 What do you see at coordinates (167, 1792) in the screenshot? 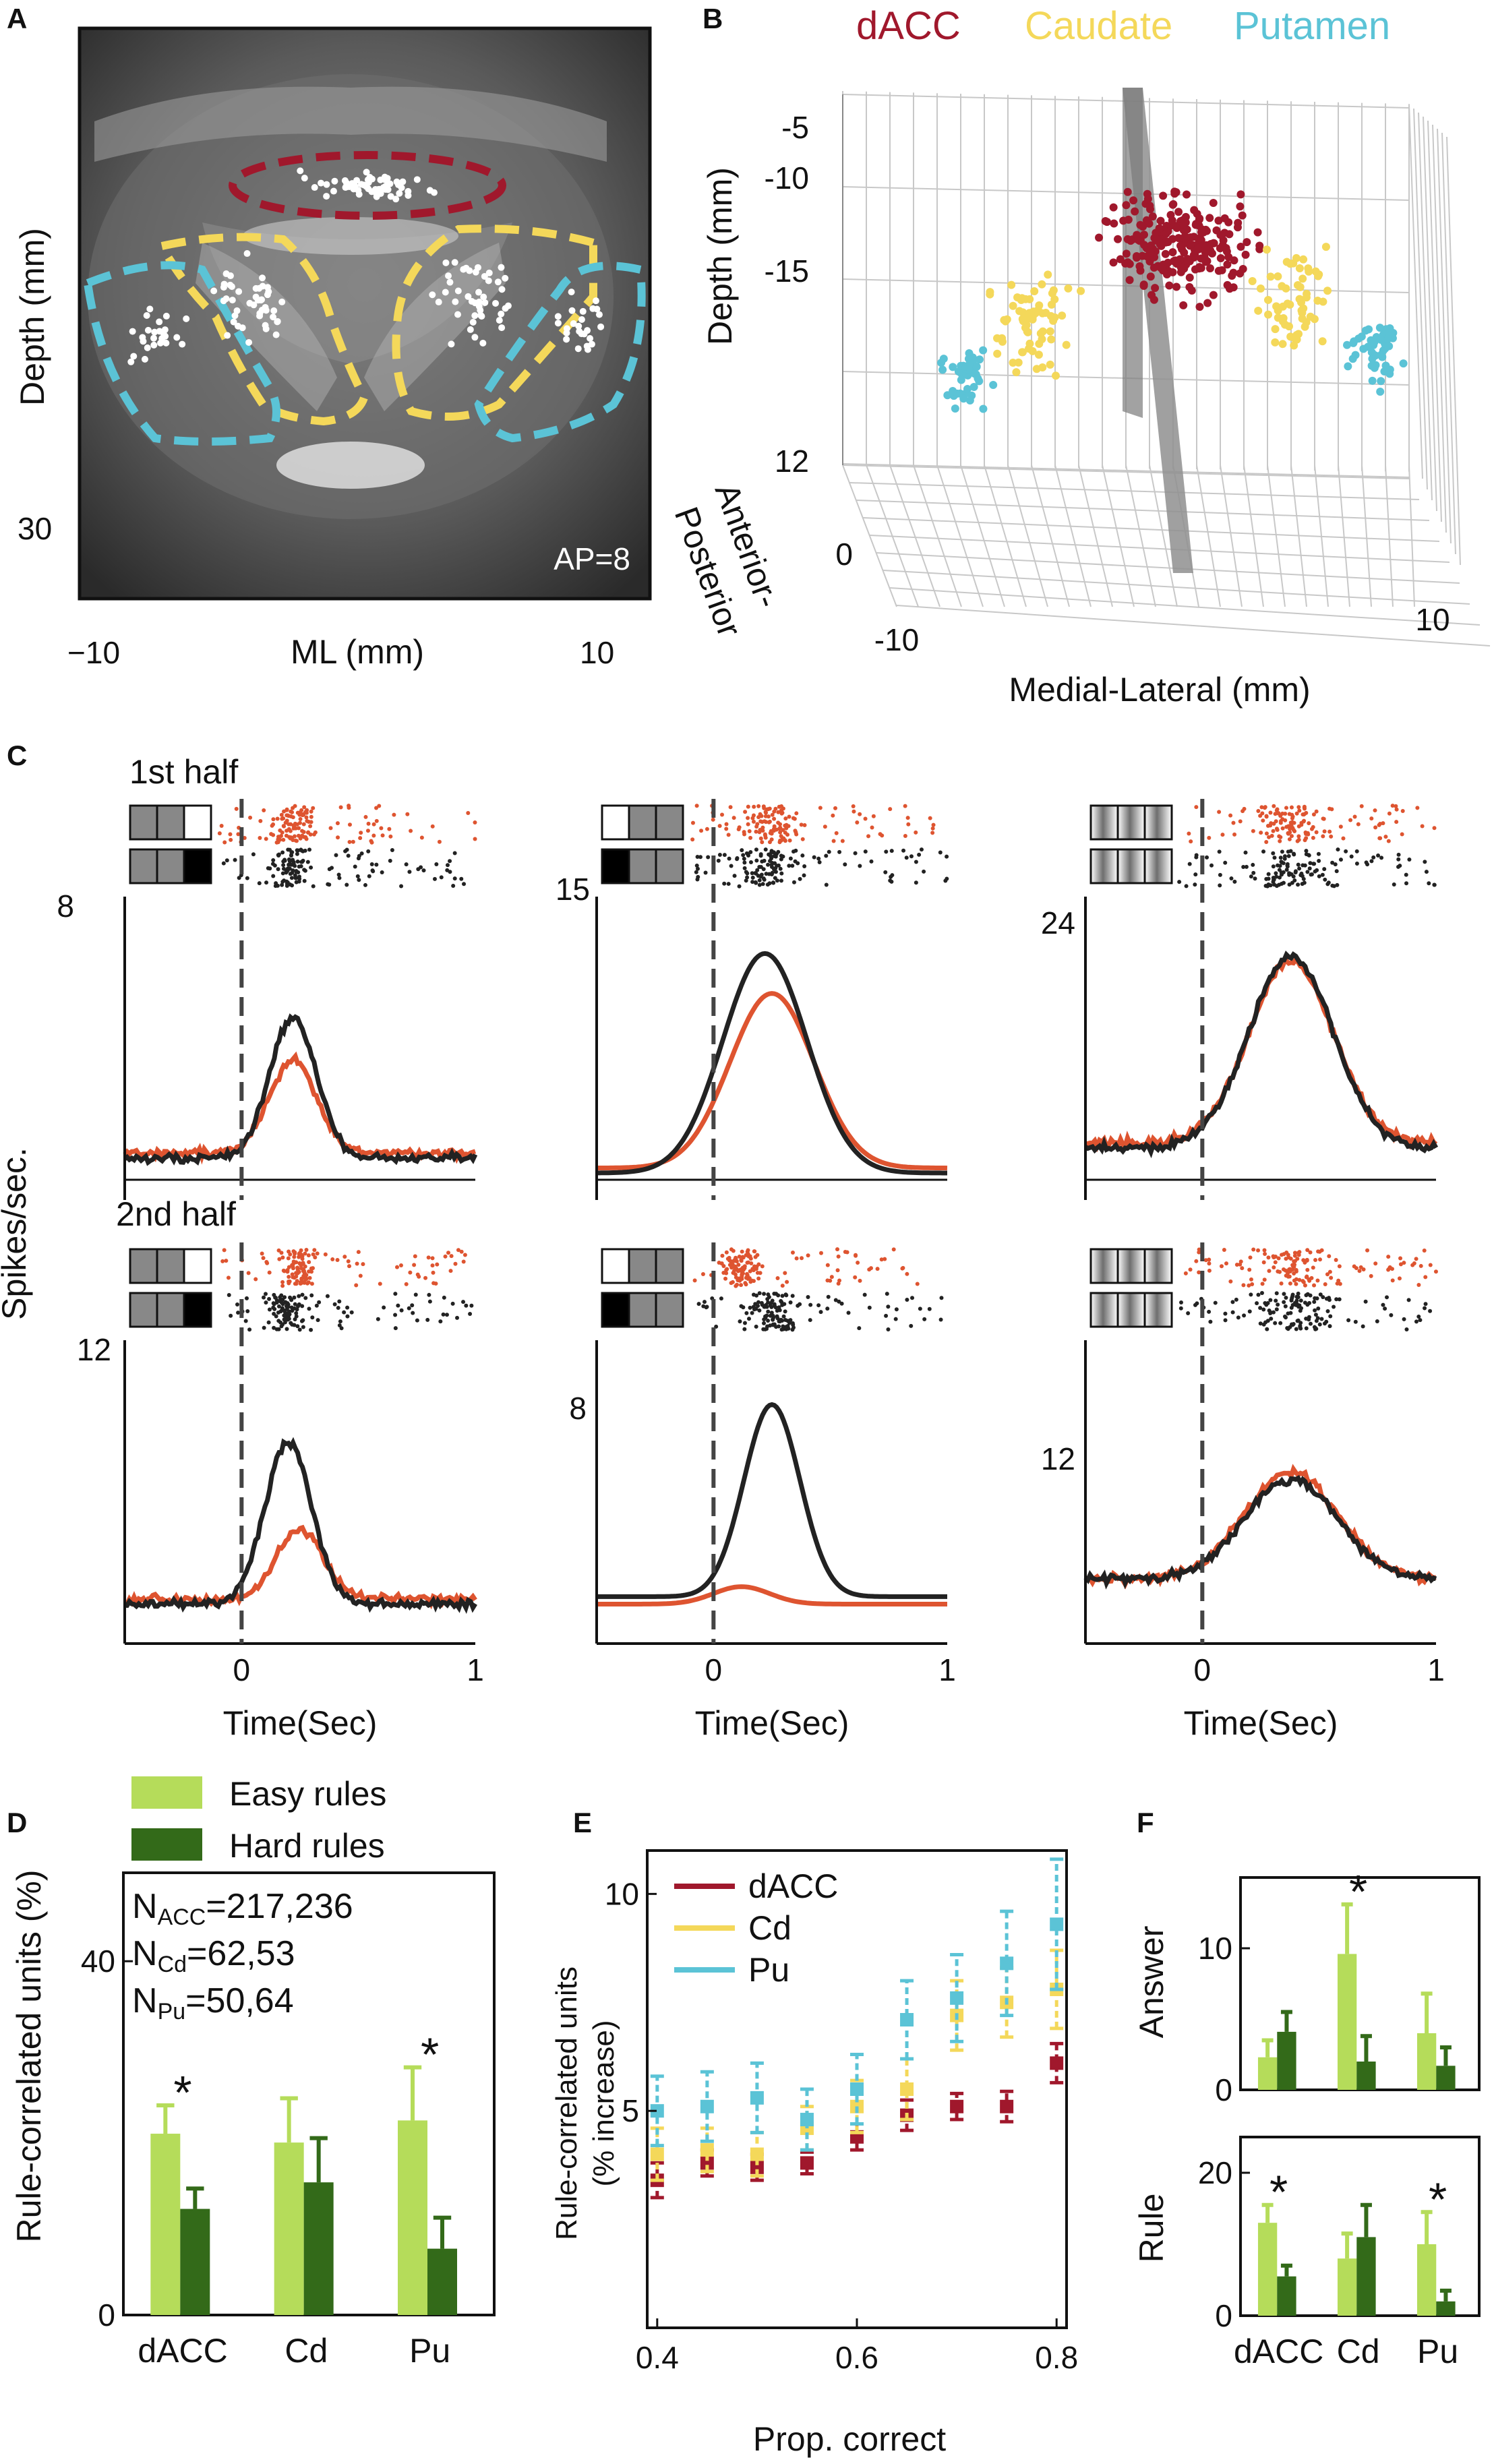
I see `legend-easy-swatch` at bounding box center [167, 1792].